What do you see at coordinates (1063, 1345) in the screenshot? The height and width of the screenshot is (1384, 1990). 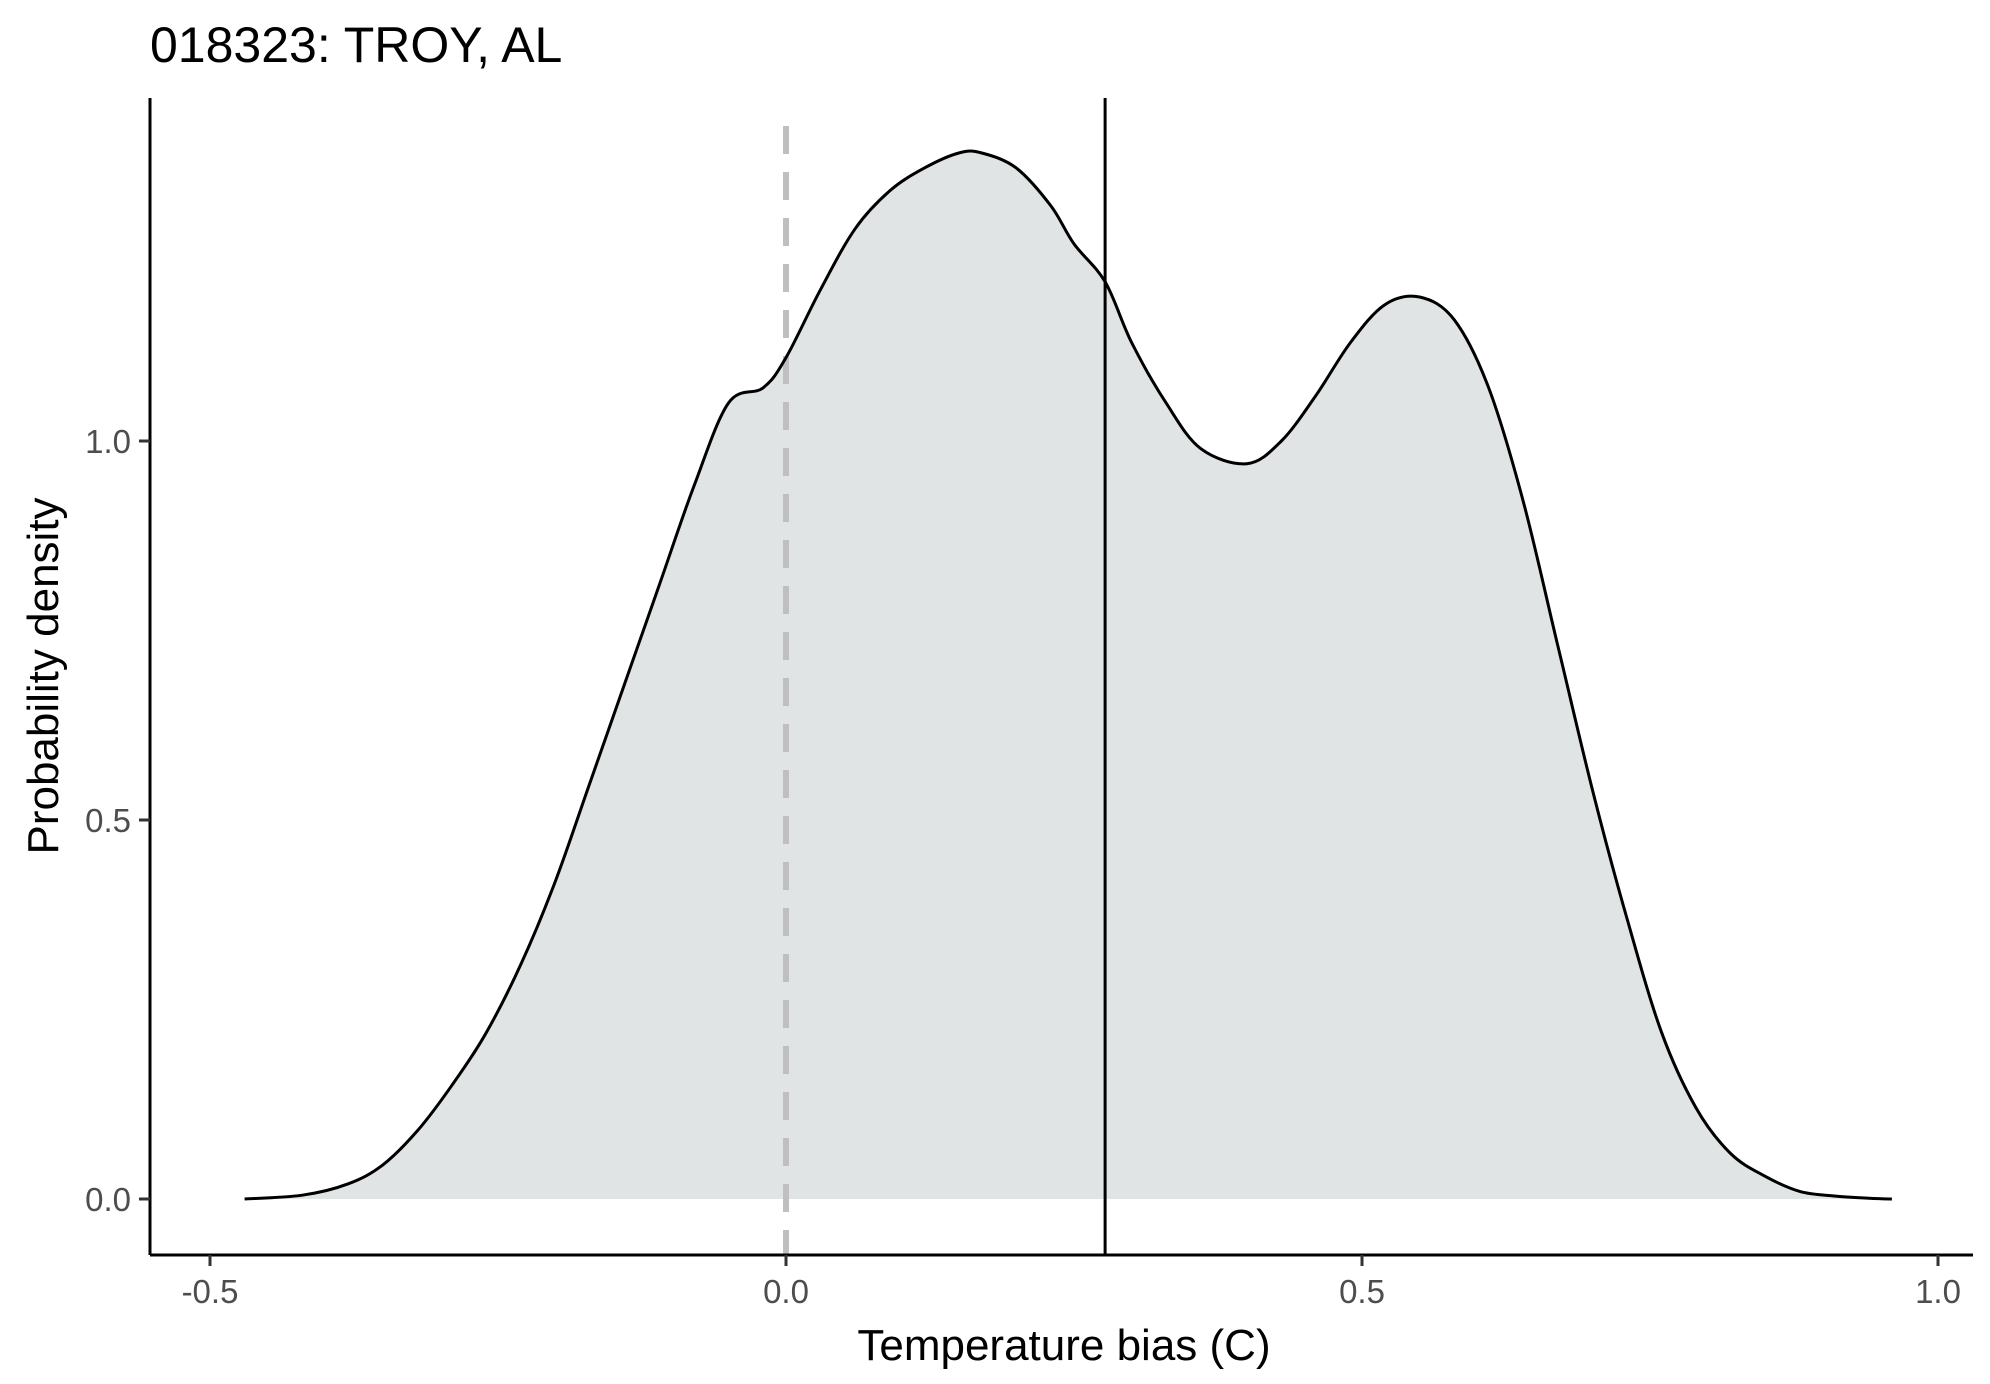 I see `x-axis-title: Temperature bias (C)` at bounding box center [1063, 1345].